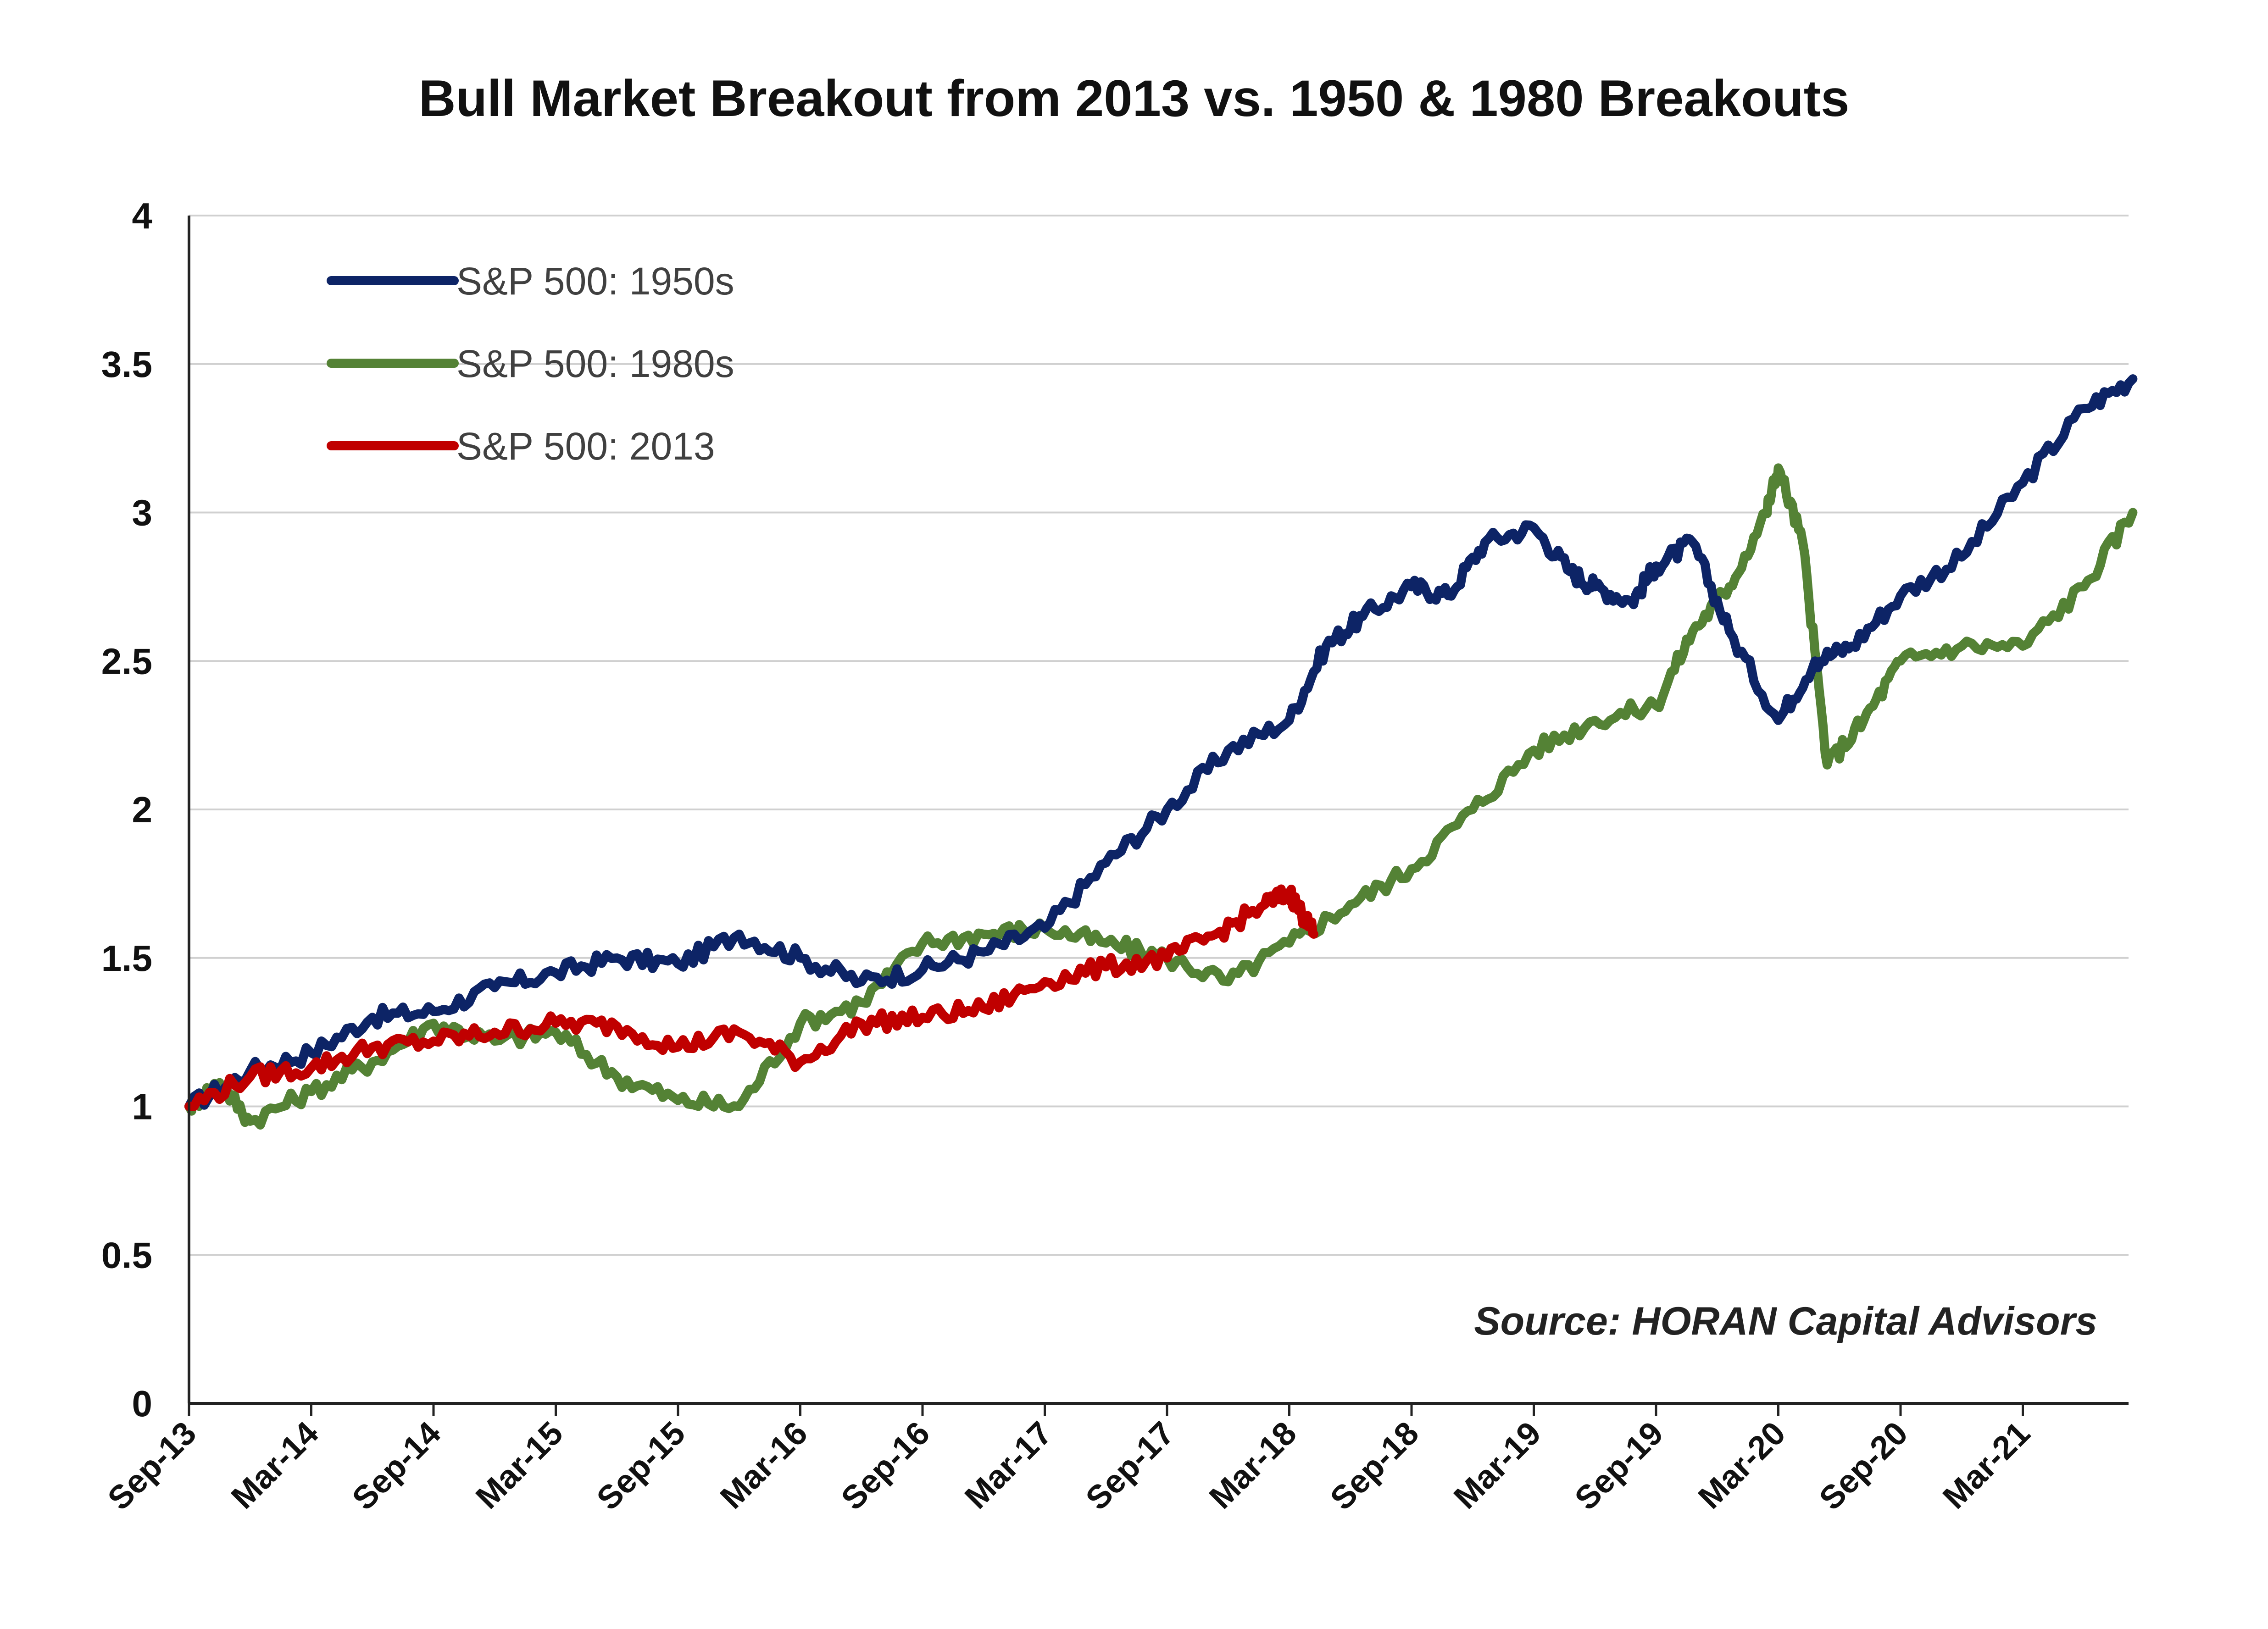 This screenshot has width=2268, height=1629. I want to click on x-tick-label: Sep-15, so click(641, 1466).